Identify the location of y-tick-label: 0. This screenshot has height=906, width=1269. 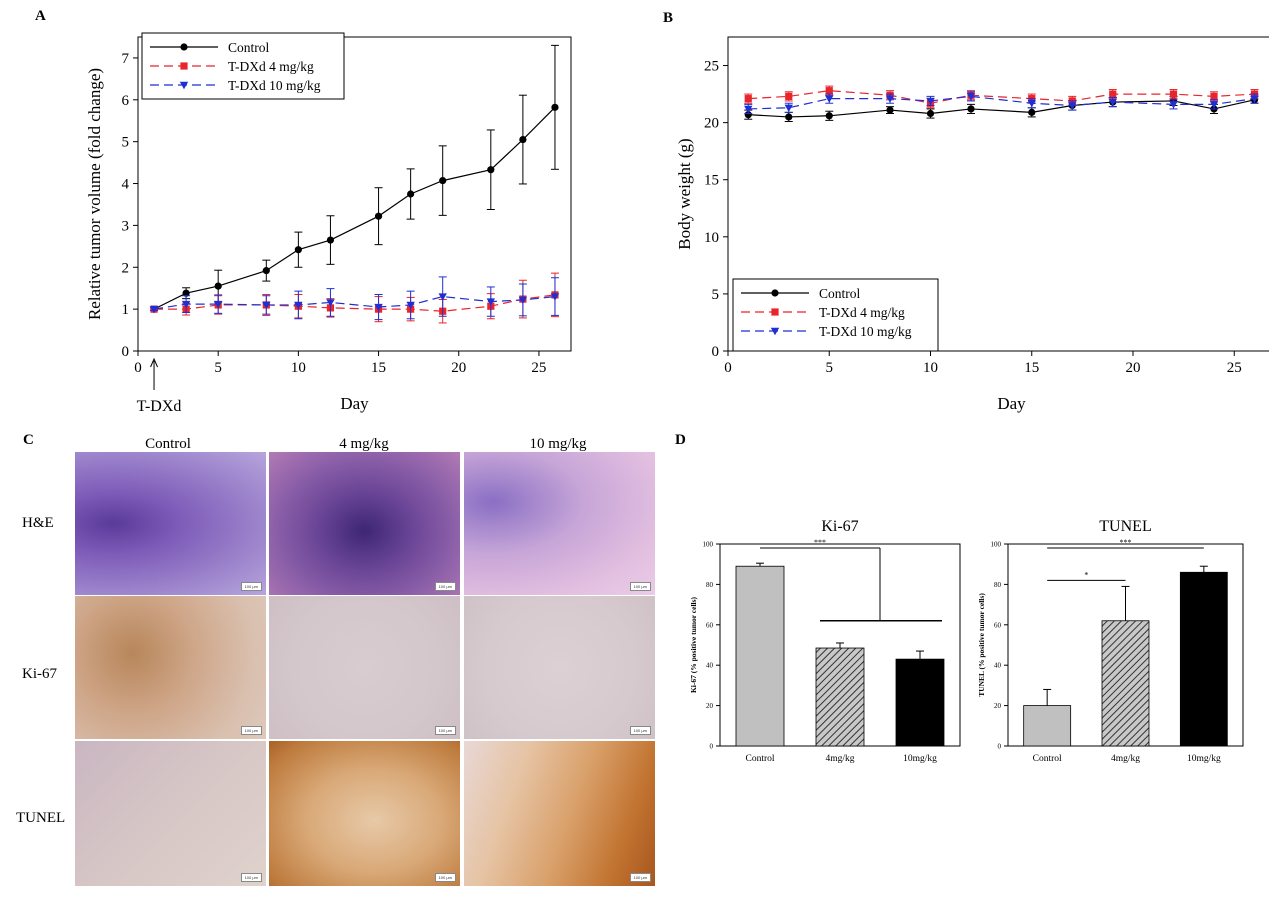
(712, 747).